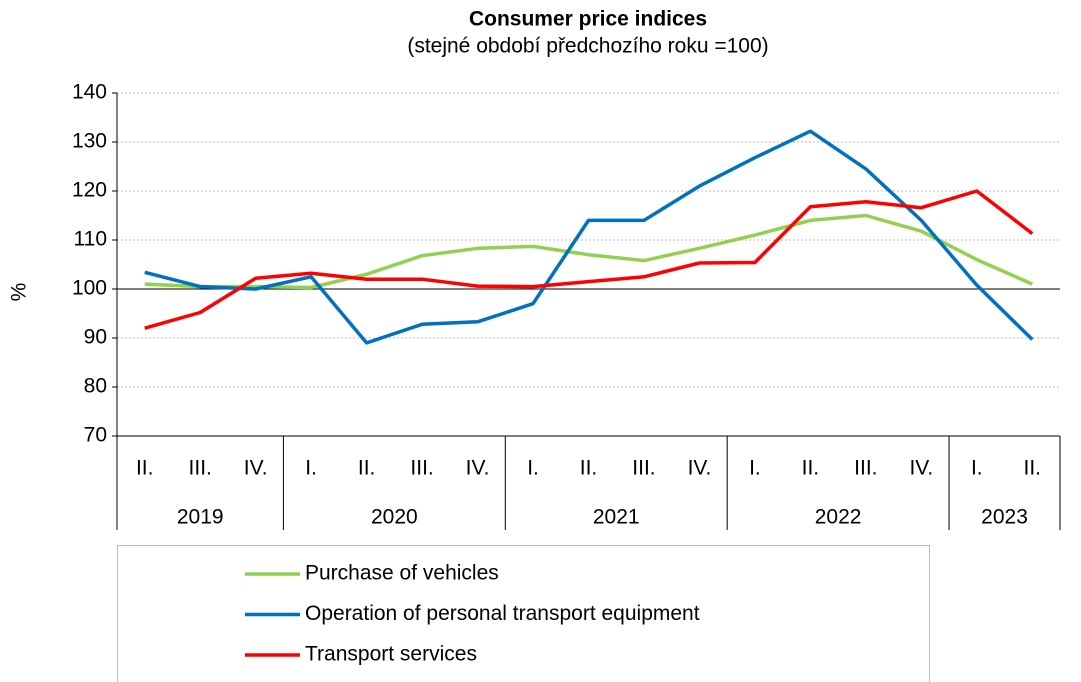 The width and height of the screenshot is (1081, 682). I want to click on y-tick-label: 130, so click(89, 141).